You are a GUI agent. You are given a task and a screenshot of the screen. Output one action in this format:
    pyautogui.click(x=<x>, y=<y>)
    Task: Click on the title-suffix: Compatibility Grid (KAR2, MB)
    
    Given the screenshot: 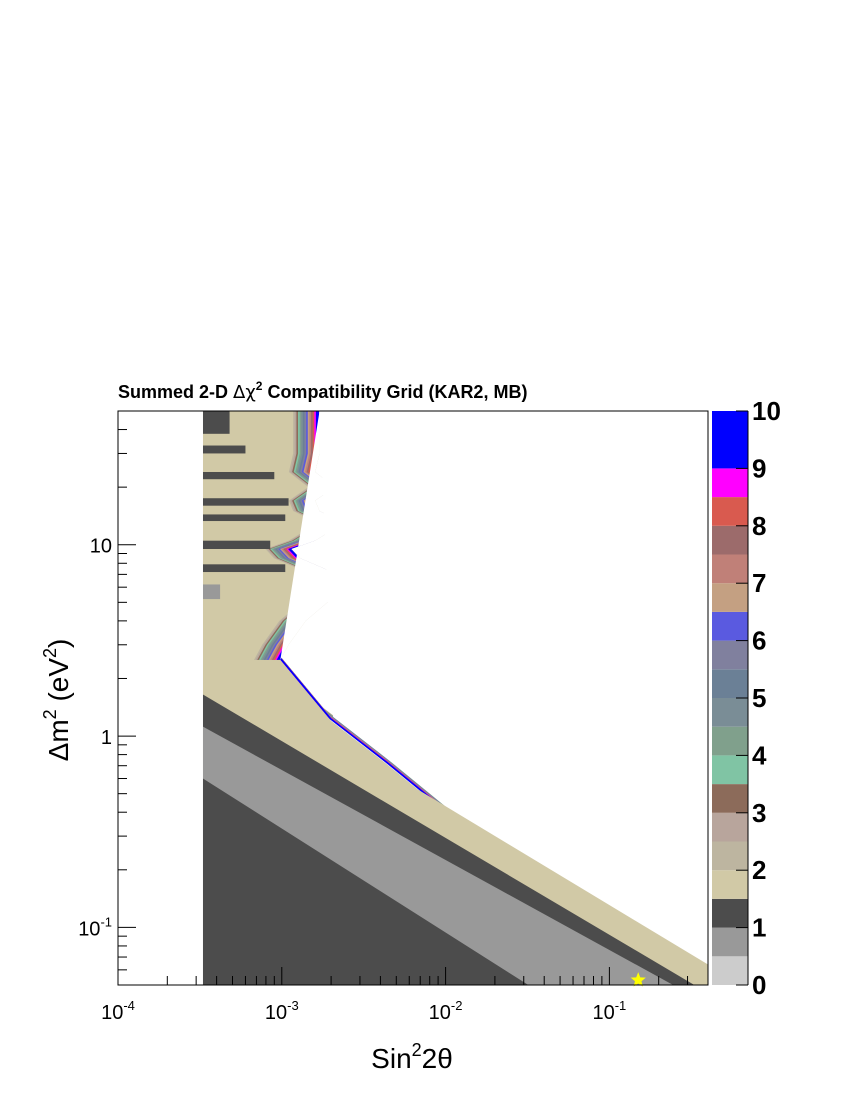 What is the action you would take?
    pyautogui.click(x=394, y=392)
    